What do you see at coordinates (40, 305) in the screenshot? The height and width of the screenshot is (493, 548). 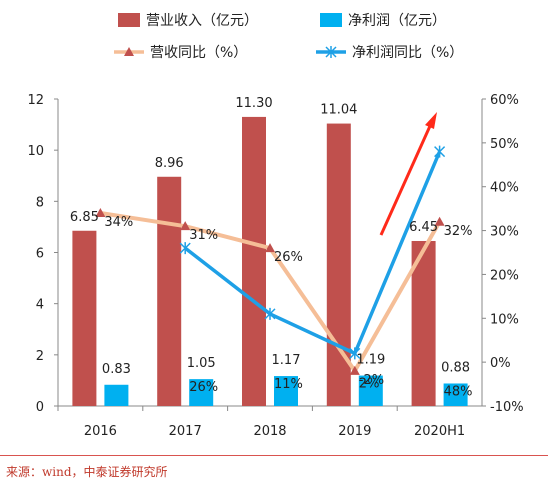 I see `y-left-tick-label: 4` at bounding box center [40, 305].